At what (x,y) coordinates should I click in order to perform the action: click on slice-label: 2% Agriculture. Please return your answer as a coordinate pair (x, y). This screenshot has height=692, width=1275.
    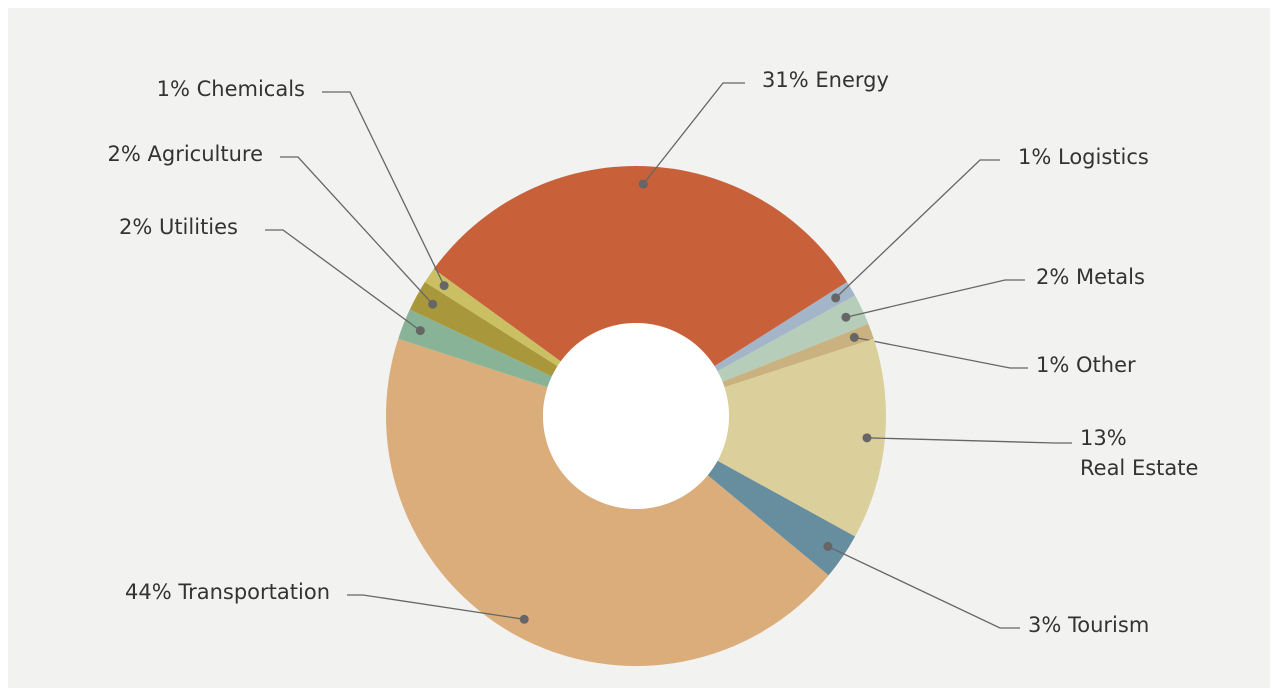
    Looking at the image, I should click on (186, 154).